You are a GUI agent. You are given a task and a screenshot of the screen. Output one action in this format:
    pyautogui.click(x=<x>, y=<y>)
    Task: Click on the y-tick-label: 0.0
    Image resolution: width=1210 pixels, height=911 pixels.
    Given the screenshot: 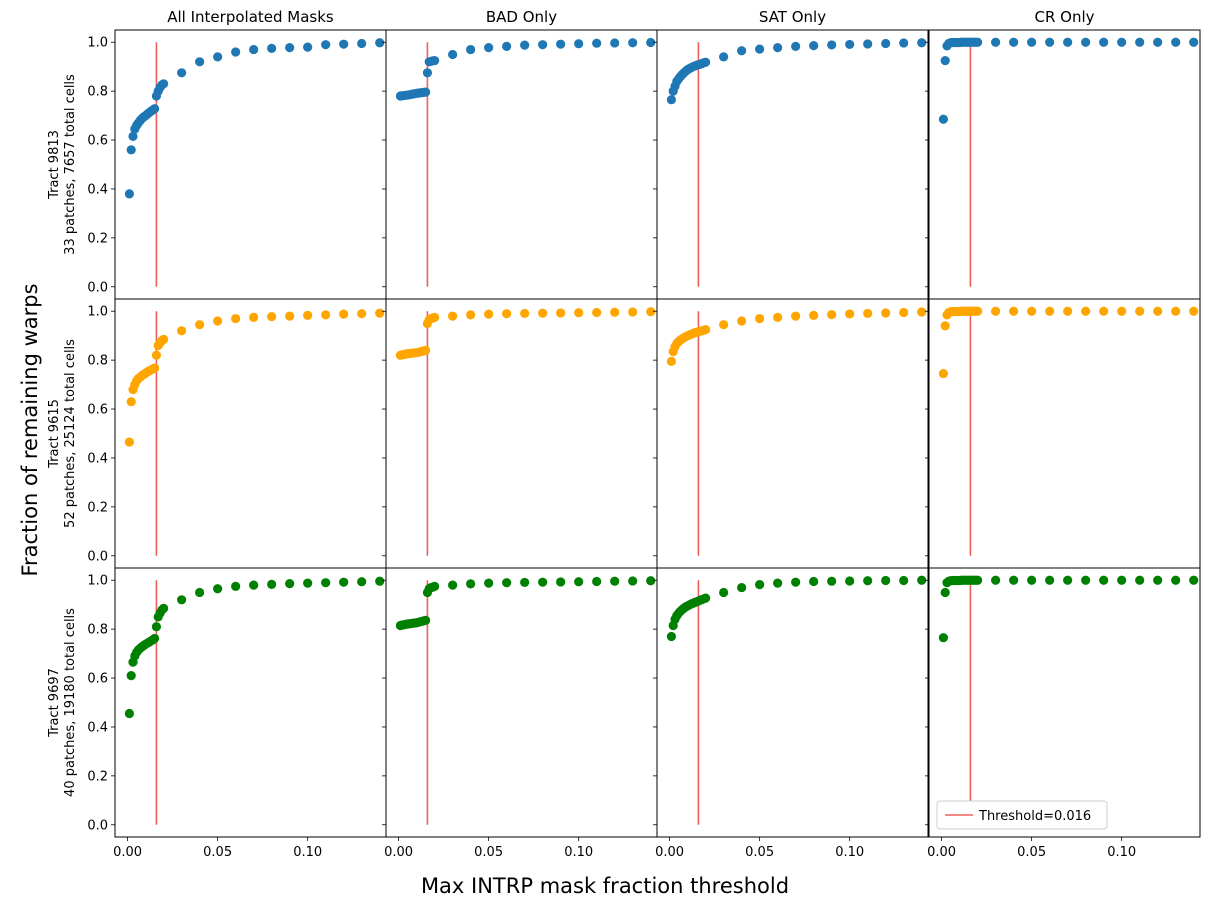 What is the action you would take?
    pyautogui.click(x=97, y=287)
    